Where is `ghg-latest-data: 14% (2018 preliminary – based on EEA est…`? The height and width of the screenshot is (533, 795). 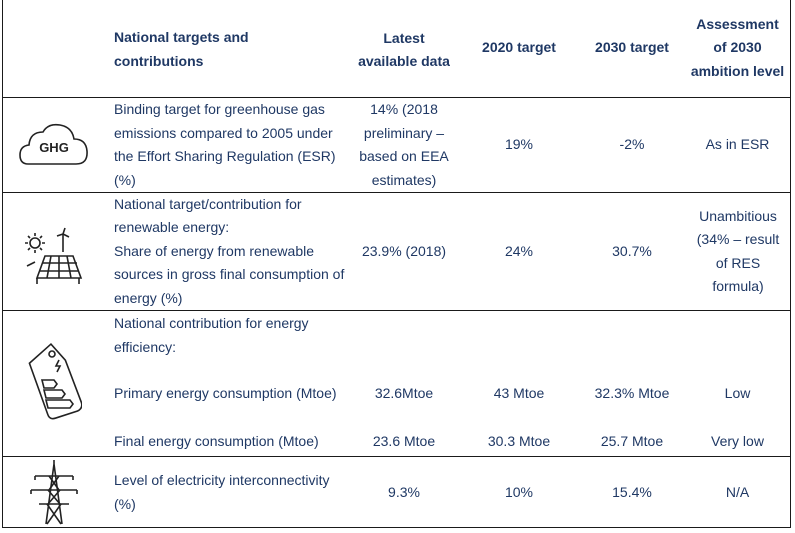 ghg-latest-data: 14% (2018 preliminary – based on EEA est… is located at coordinates (404, 144).